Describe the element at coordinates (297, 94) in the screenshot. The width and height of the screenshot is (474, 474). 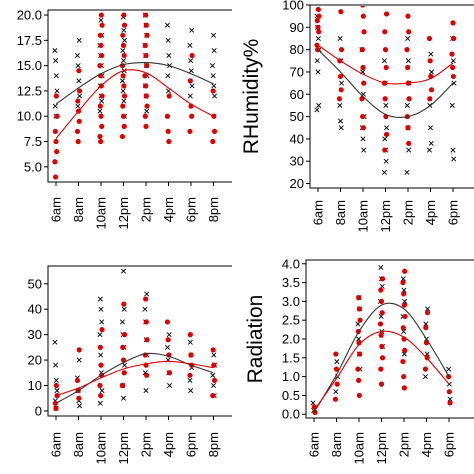
I see `y-tick-label: 60` at that location.